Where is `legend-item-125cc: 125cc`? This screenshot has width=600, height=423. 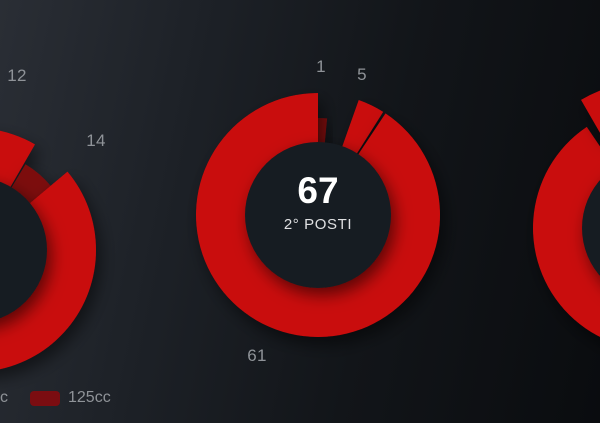
legend-item-125cc: 125cc is located at coordinates (70, 398).